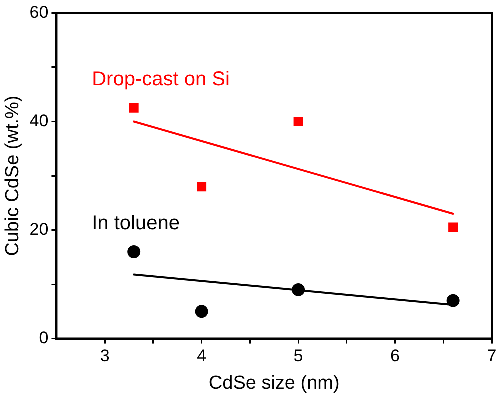 This screenshot has width=500, height=397. I want to click on y-tick-label: 60, so click(39, 12).